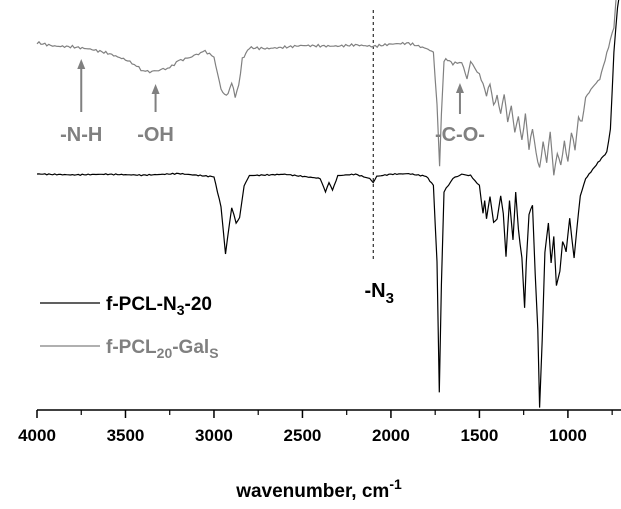 The width and height of the screenshot is (621, 509). I want to click on x-tick-label-2500: 2500, so click(303, 435).